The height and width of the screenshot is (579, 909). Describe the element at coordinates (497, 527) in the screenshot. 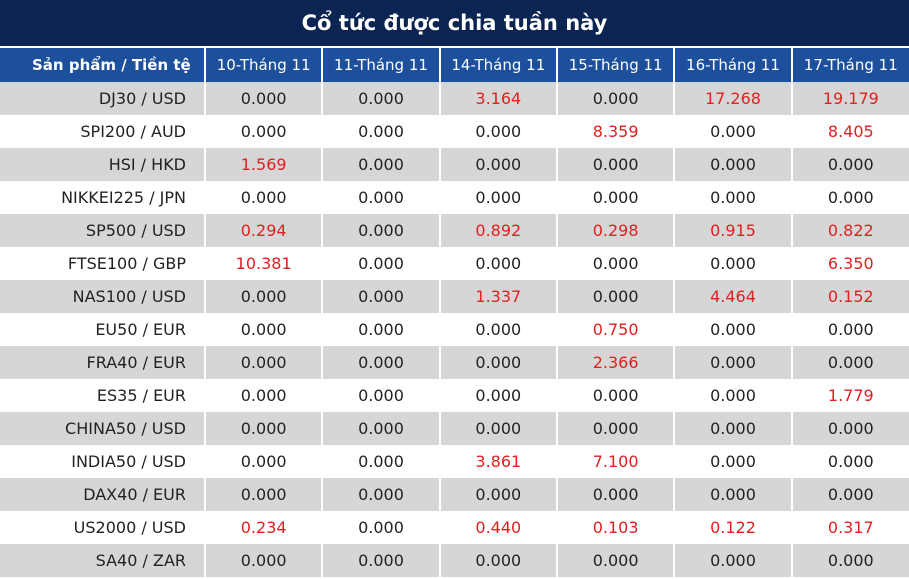

I see `dividend-cell: 0.440` at that location.